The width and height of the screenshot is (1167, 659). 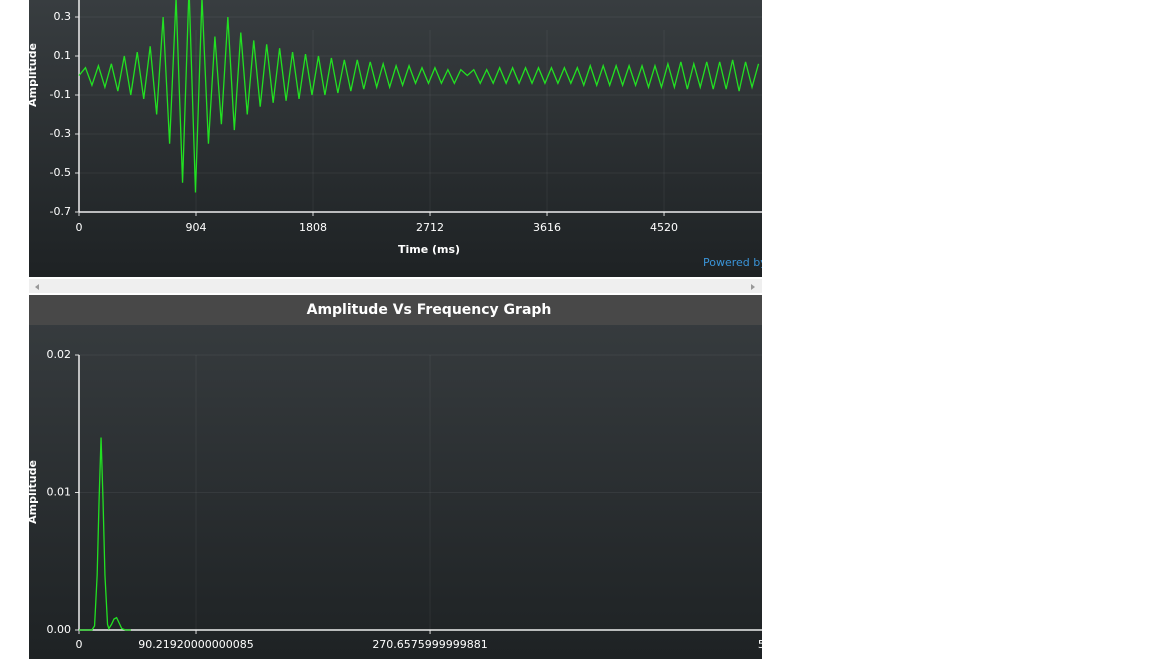 What do you see at coordinates (60, 94) in the screenshot?
I see `y-tick-label: -0.1` at bounding box center [60, 94].